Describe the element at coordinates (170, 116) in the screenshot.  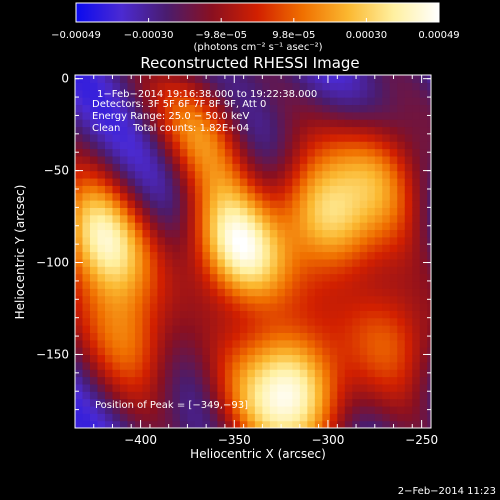
I see `annotation-energy-range: Energy Range: 25.0 − 50.0 keV` at that location.